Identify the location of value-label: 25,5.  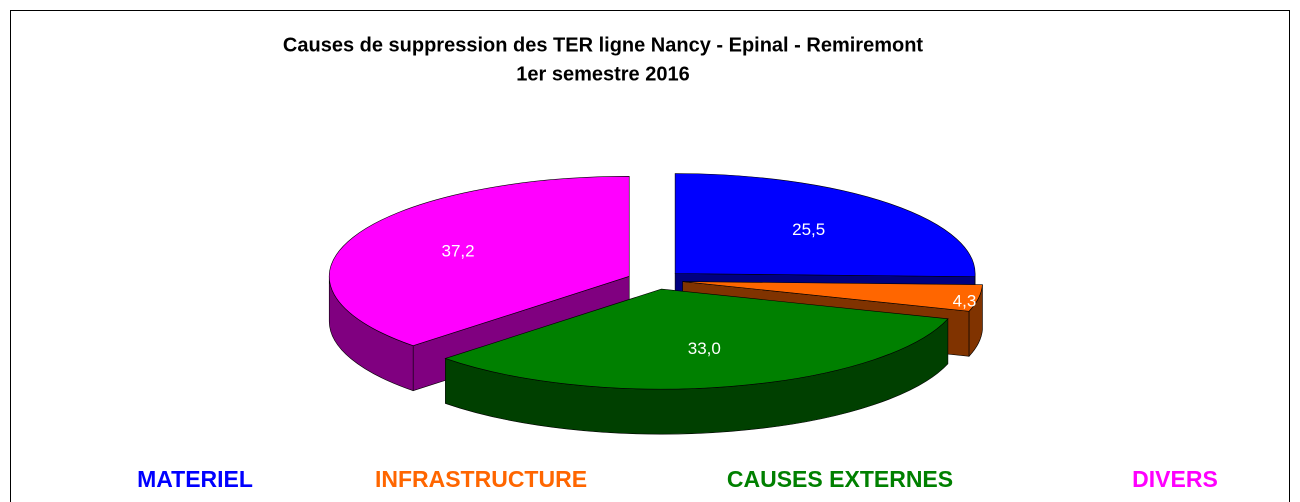
(808, 229).